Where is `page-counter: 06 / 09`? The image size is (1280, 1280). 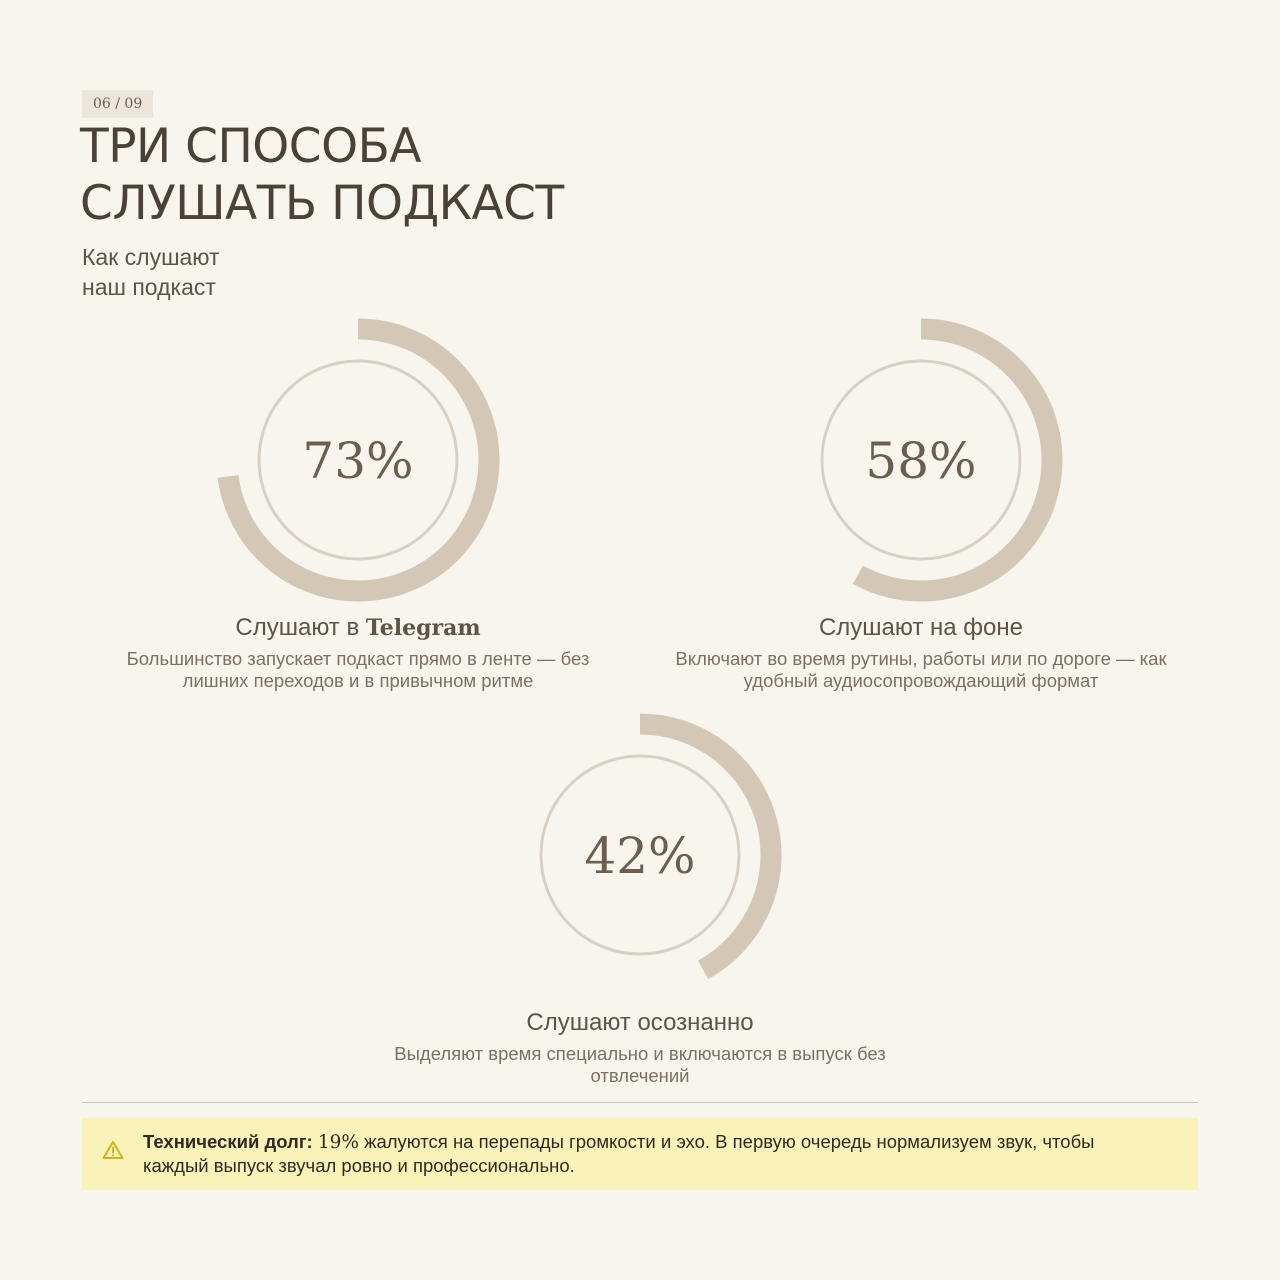
page-counter: 06 / 09 is located at coordinates (118, 104).